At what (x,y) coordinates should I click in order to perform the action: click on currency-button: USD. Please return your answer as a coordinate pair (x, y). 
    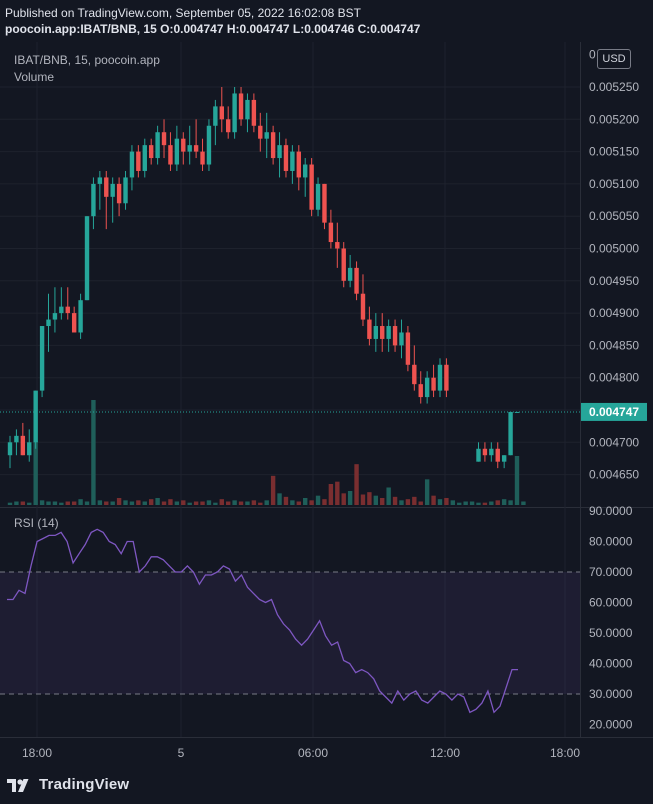
    Looking at the image, I should click on (614, 59).